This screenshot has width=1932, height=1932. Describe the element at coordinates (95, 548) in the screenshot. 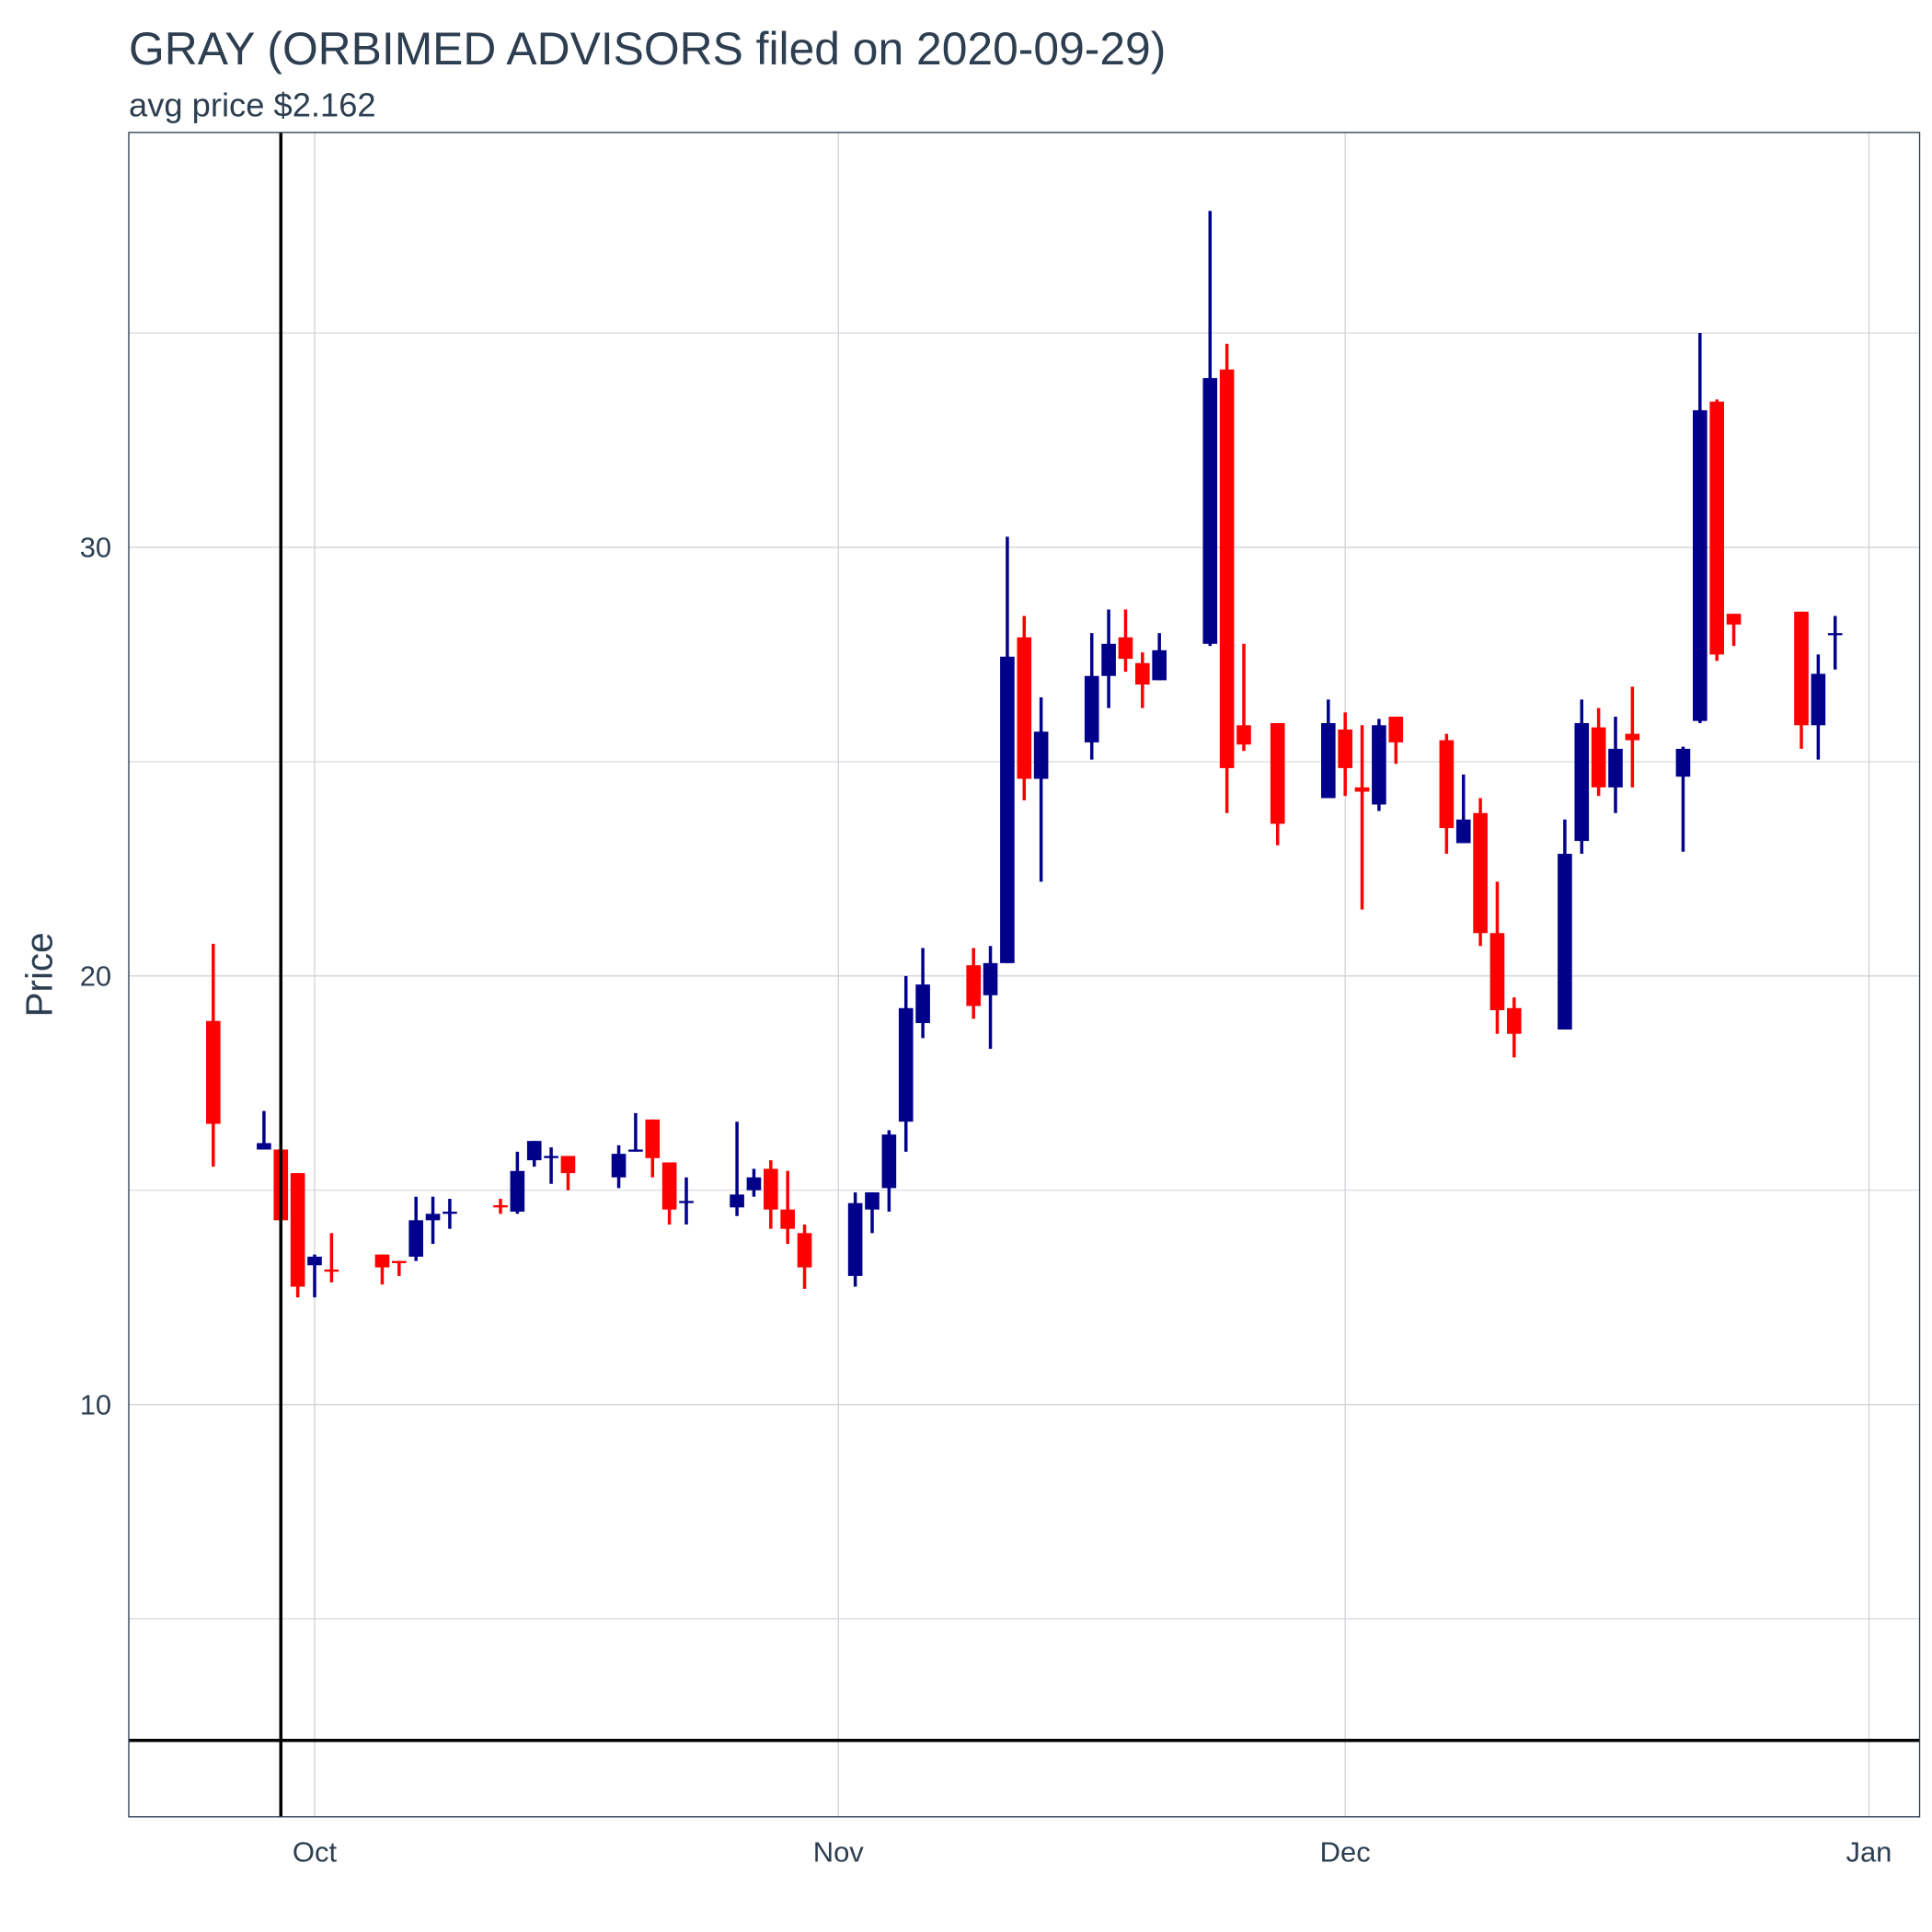

I see `y-tick-label: 30` at that location.